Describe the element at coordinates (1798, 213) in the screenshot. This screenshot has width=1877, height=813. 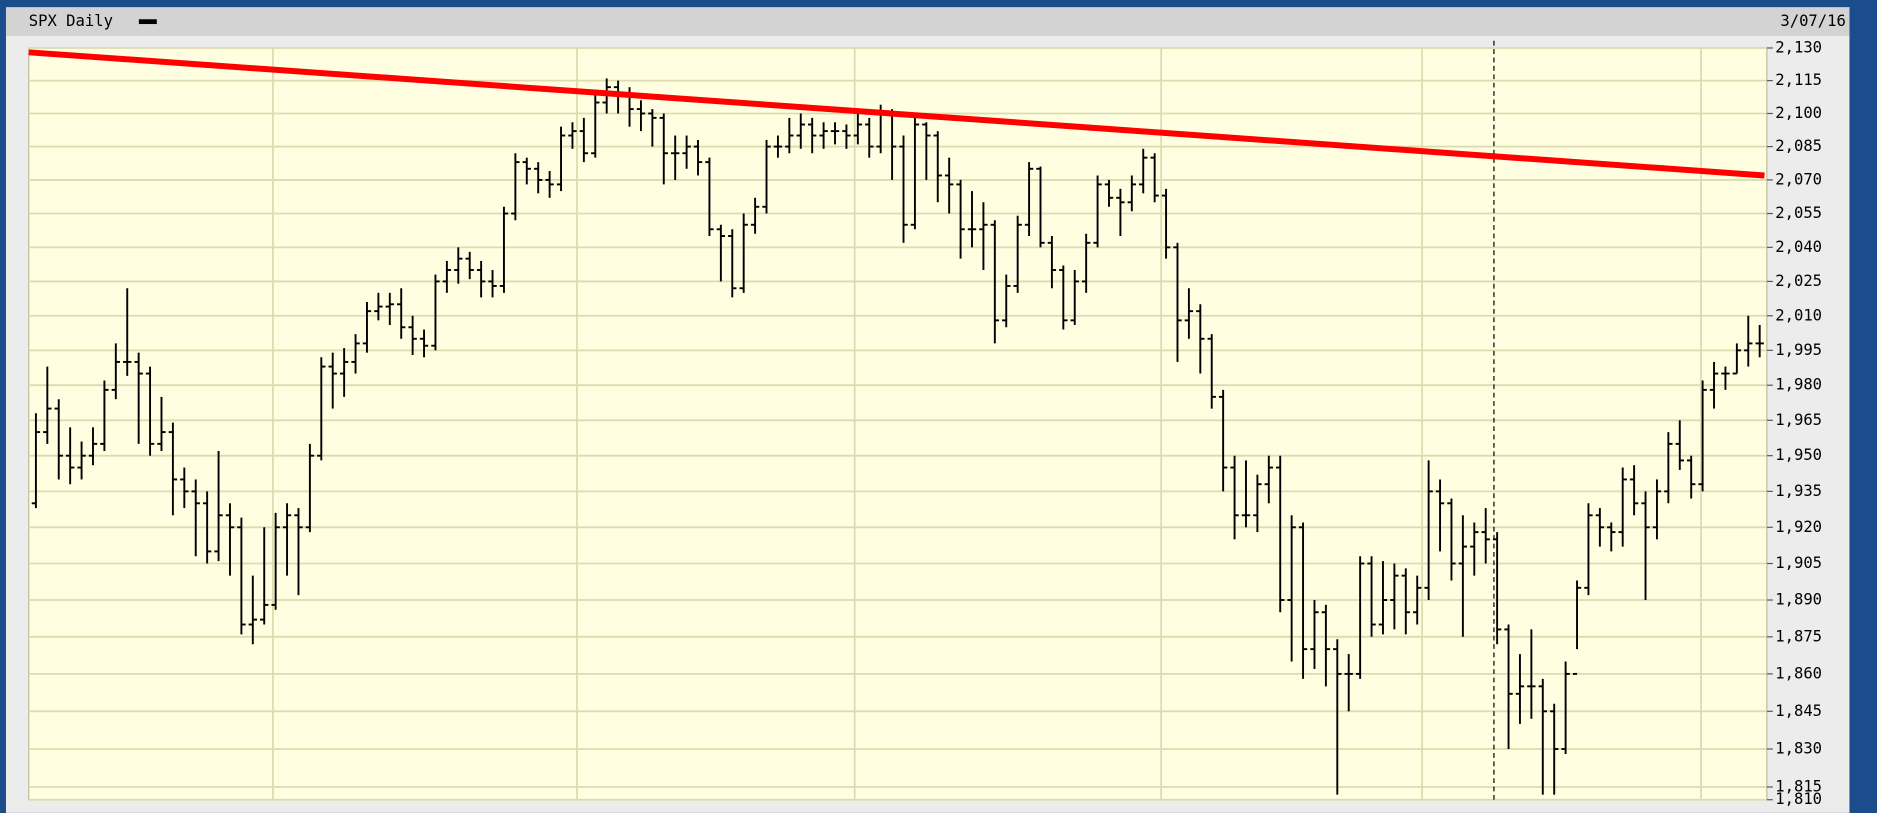
I see `y-tick-label: 2,055` at that location.